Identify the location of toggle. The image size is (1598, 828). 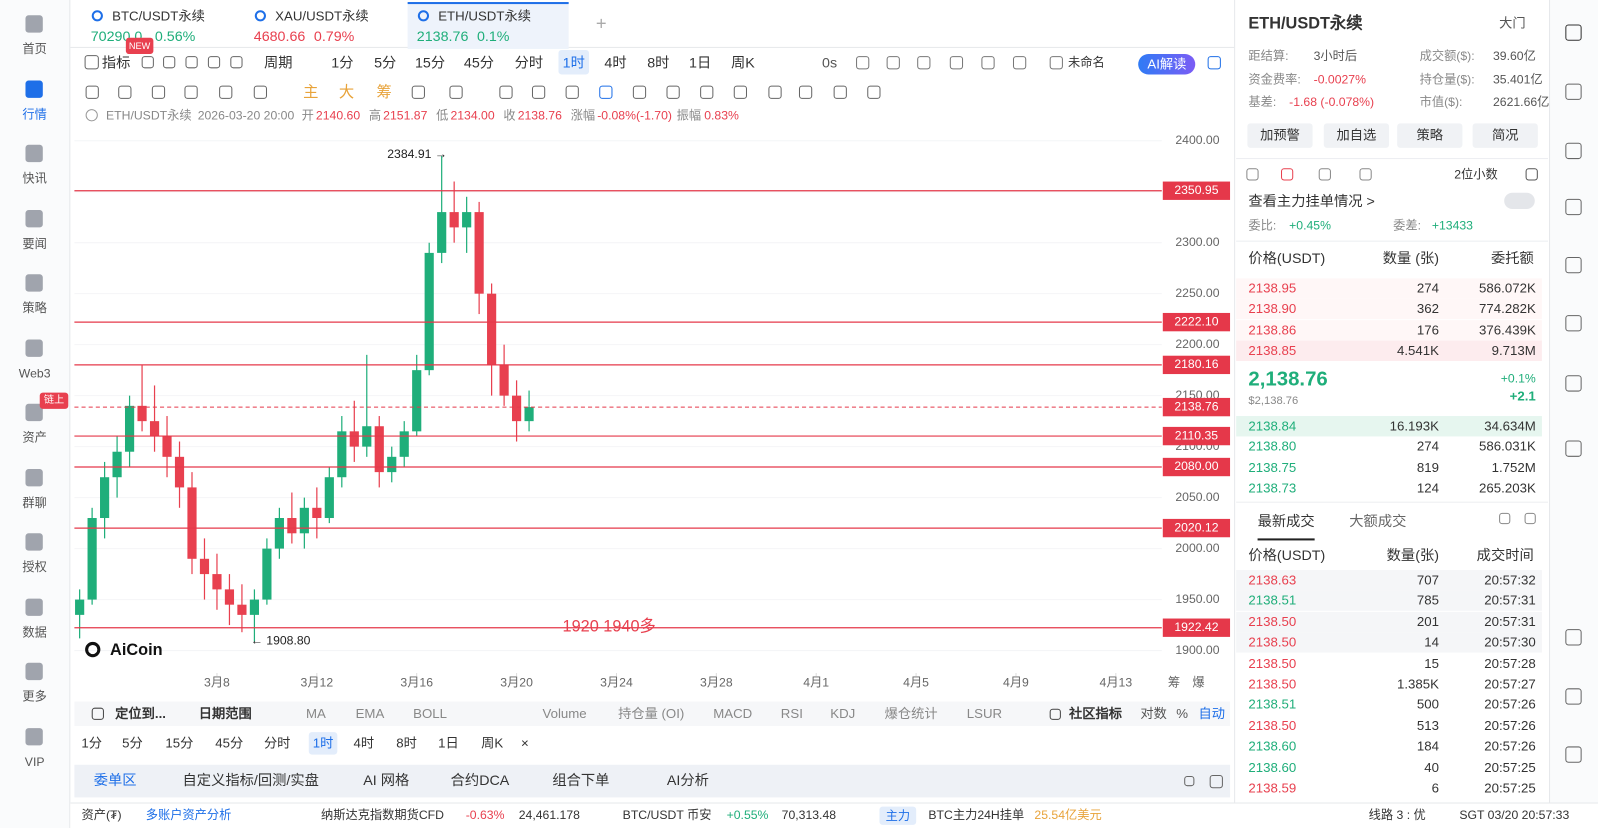
(1519, 201).